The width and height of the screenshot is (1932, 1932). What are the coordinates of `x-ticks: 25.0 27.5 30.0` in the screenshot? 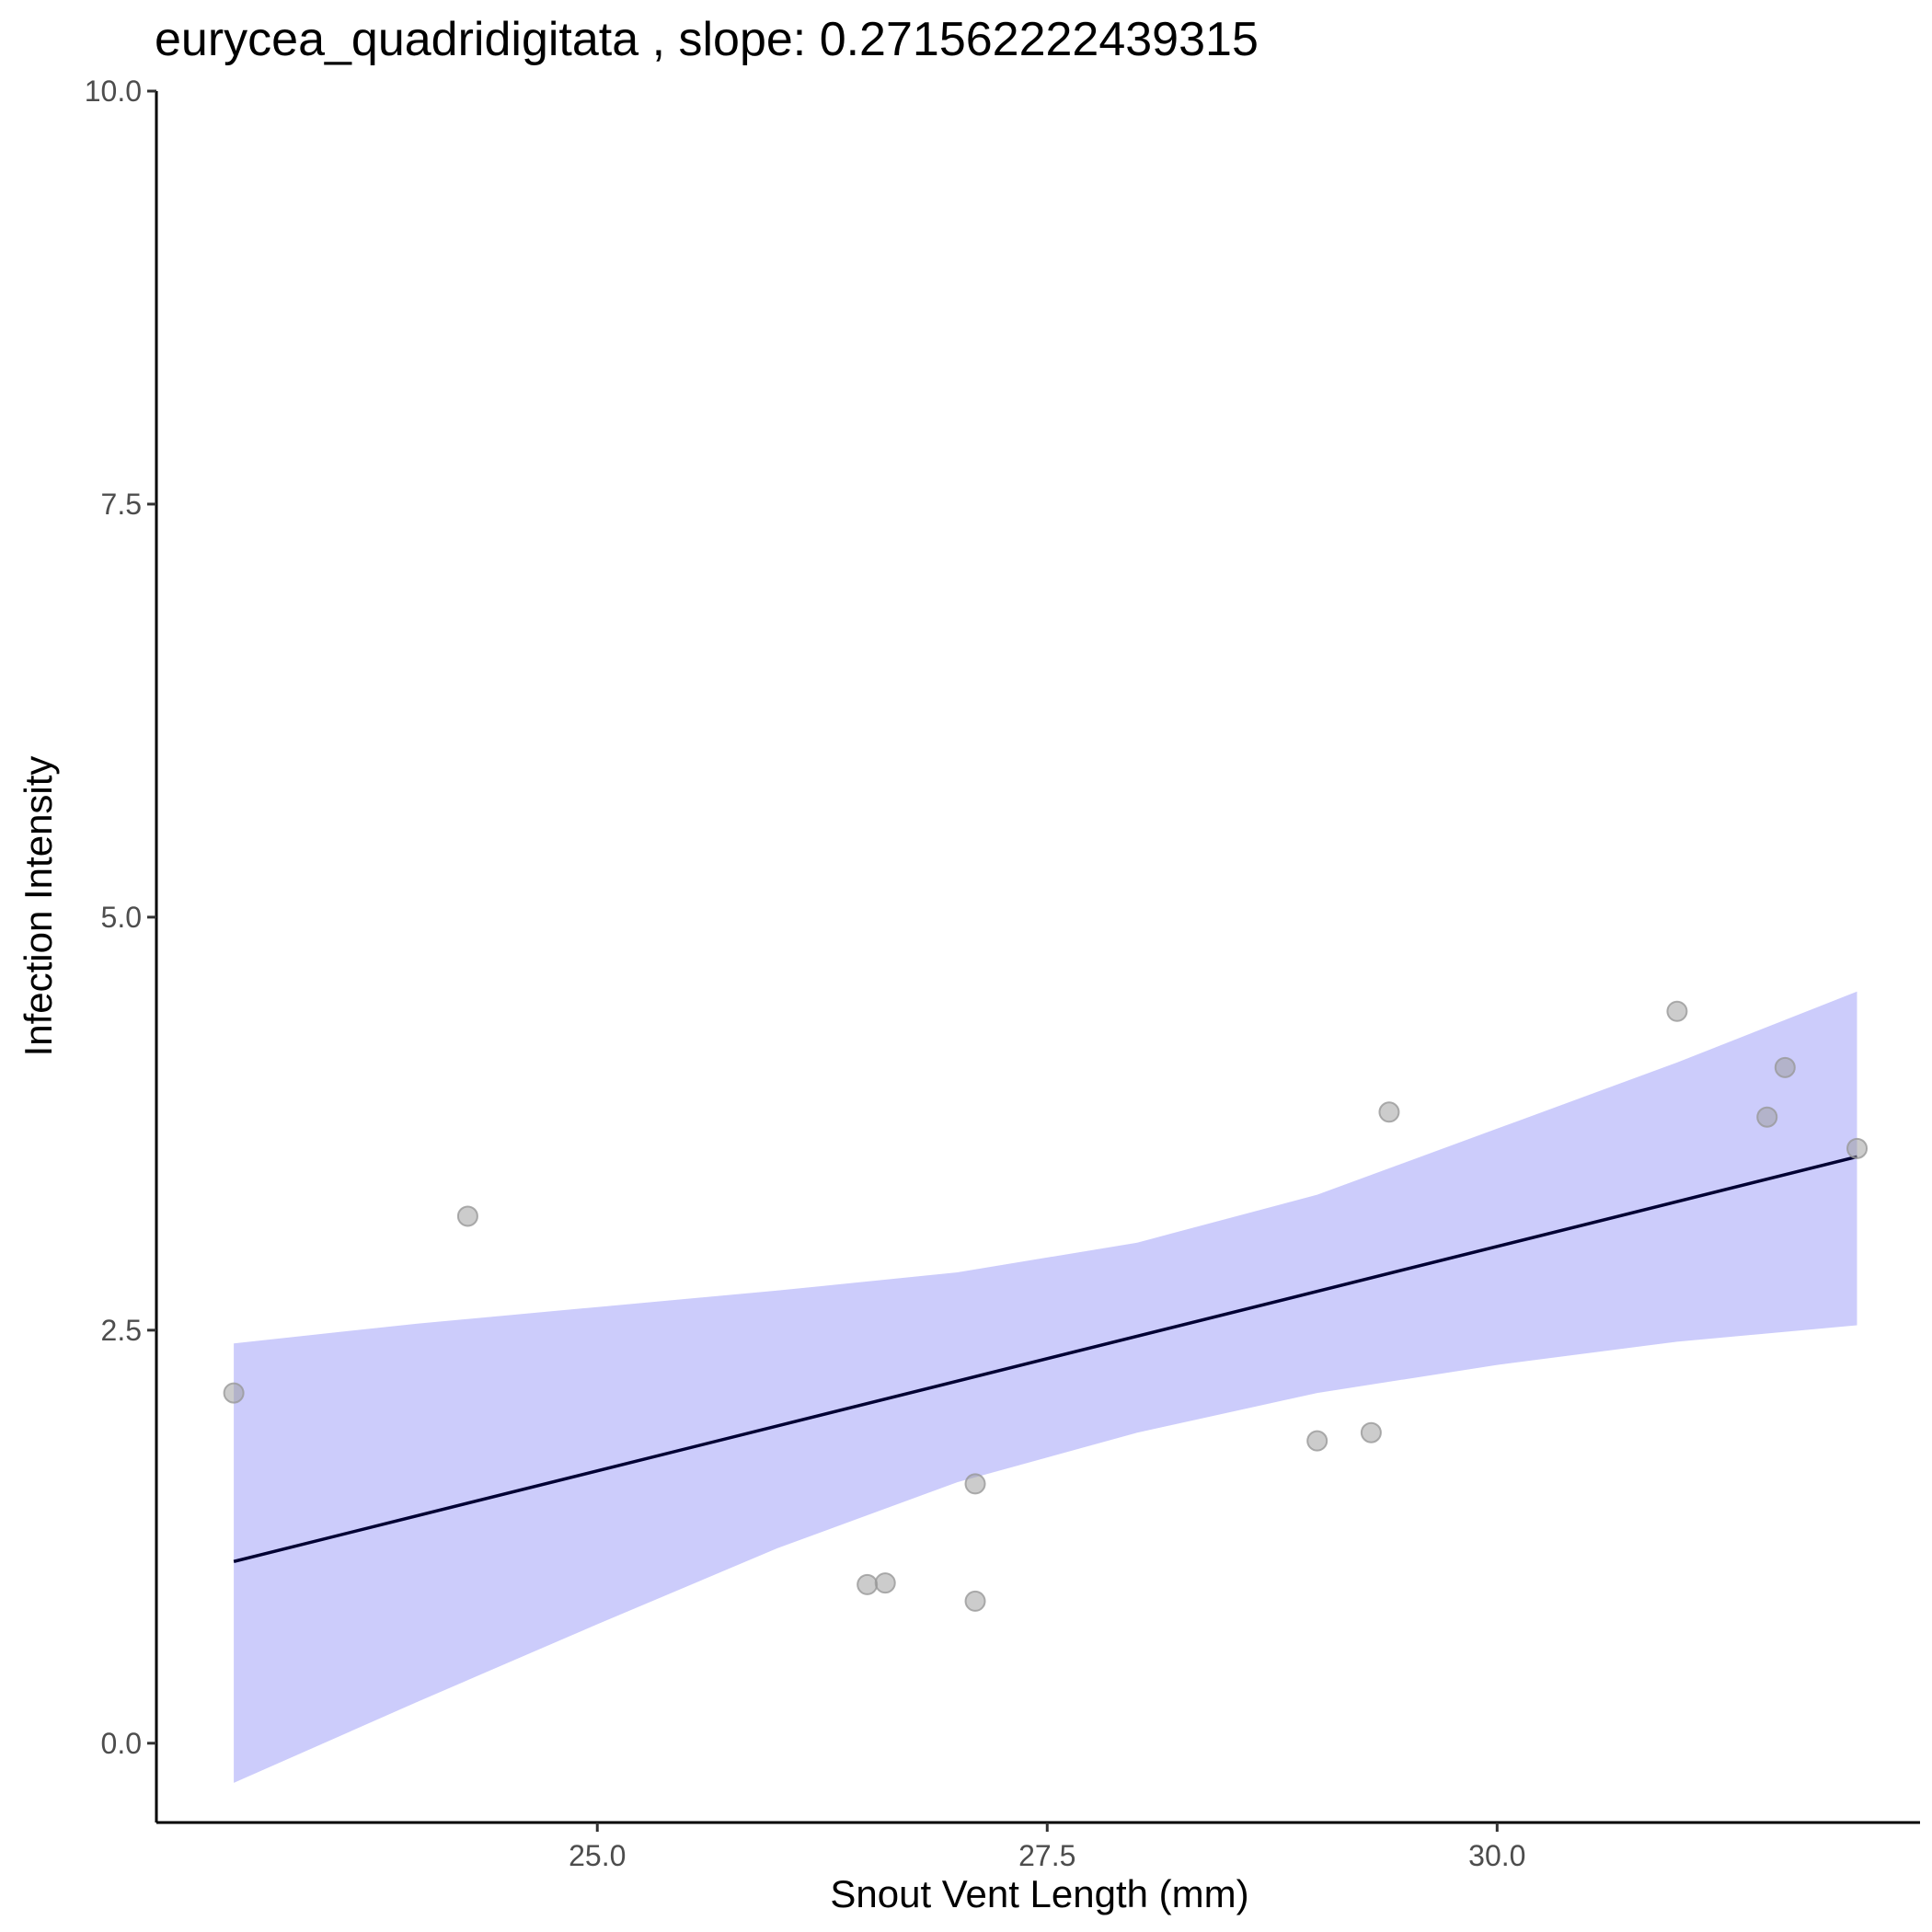 It's located at (1047, 1847).